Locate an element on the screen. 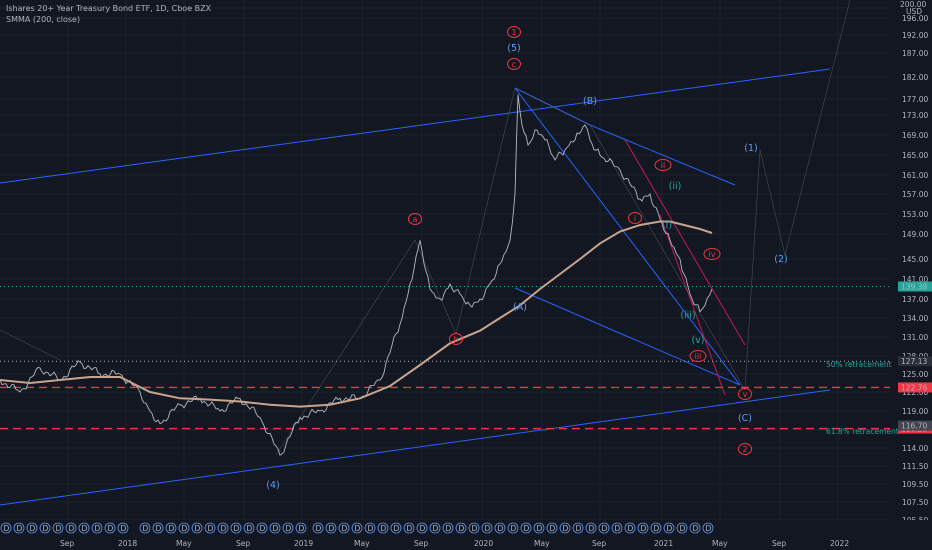  price-level-label: 116.70 is located at coordinates (914, 426).